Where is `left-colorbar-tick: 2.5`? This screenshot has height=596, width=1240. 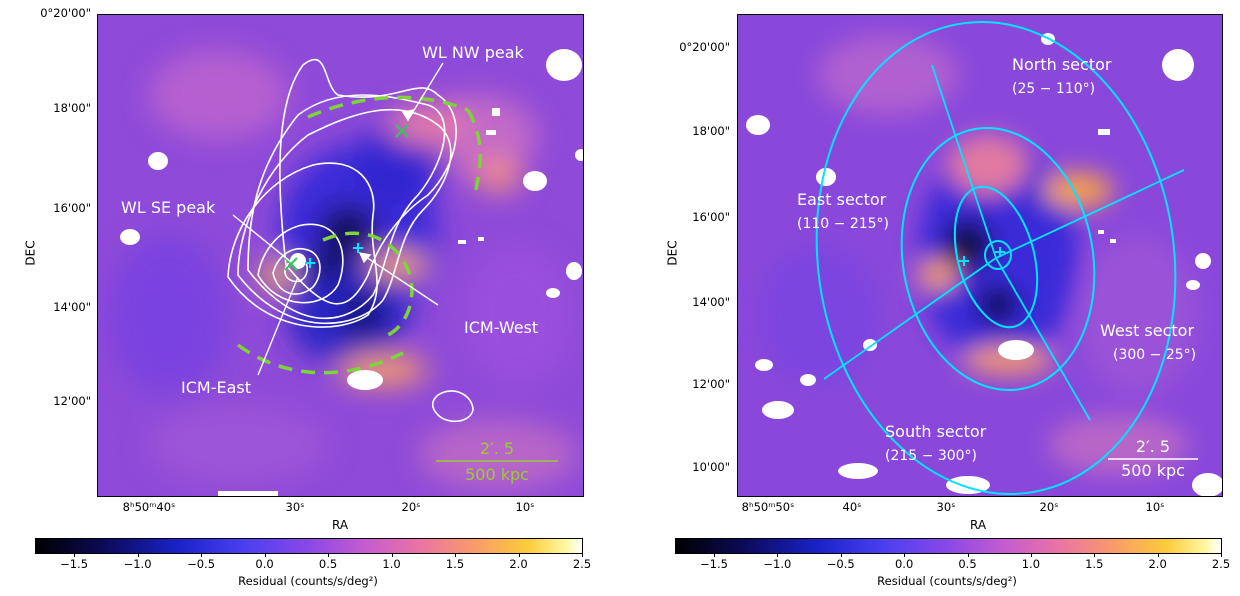
left-colorbar-tick: 2.5 is located at coordinates (582, 564).